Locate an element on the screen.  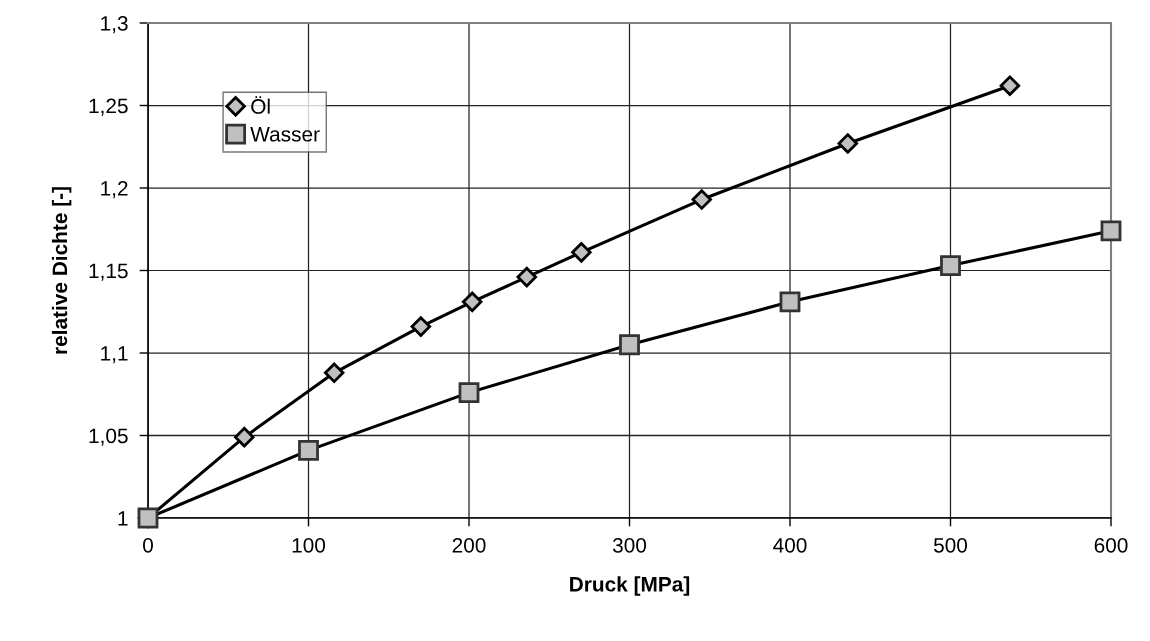
x-tick-label: 300 is located at coordinates (629, 545).